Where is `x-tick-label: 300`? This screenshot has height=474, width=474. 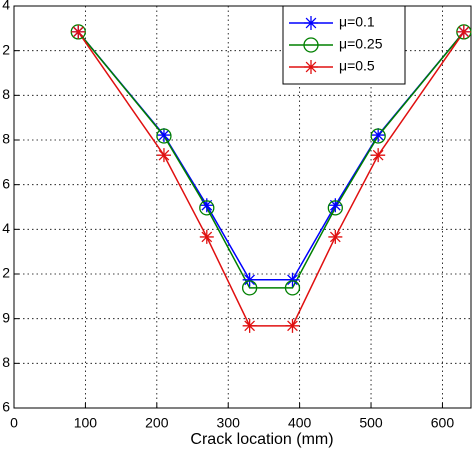 x-tick-label: 300 is located at coordinates (229, 423).